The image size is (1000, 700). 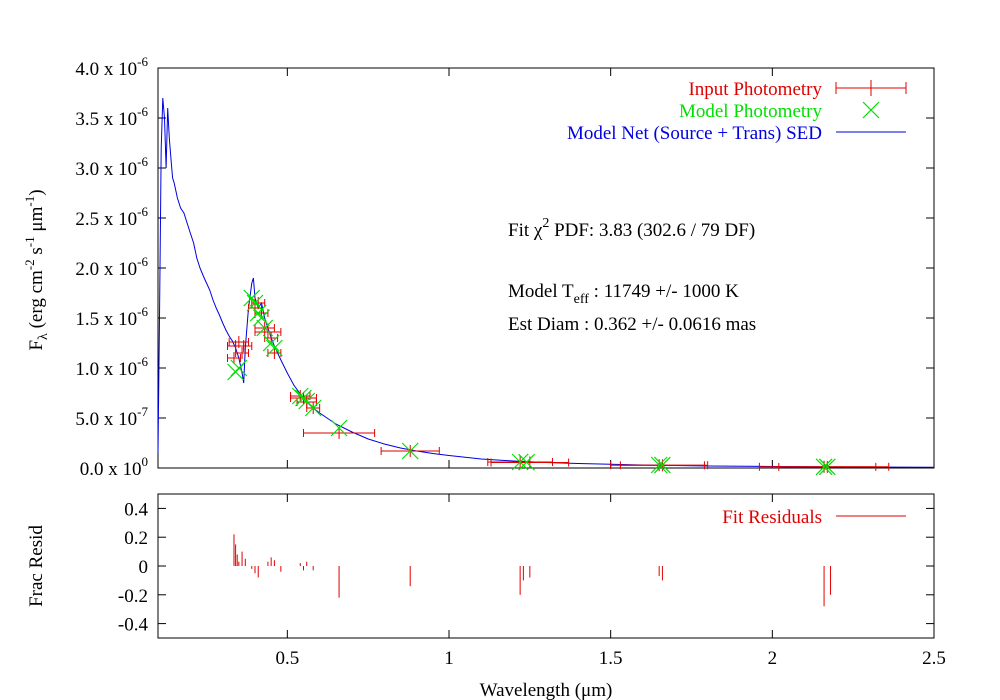 I want to click on residual-ytick-label: -0.2, so click(x=133, y=596).